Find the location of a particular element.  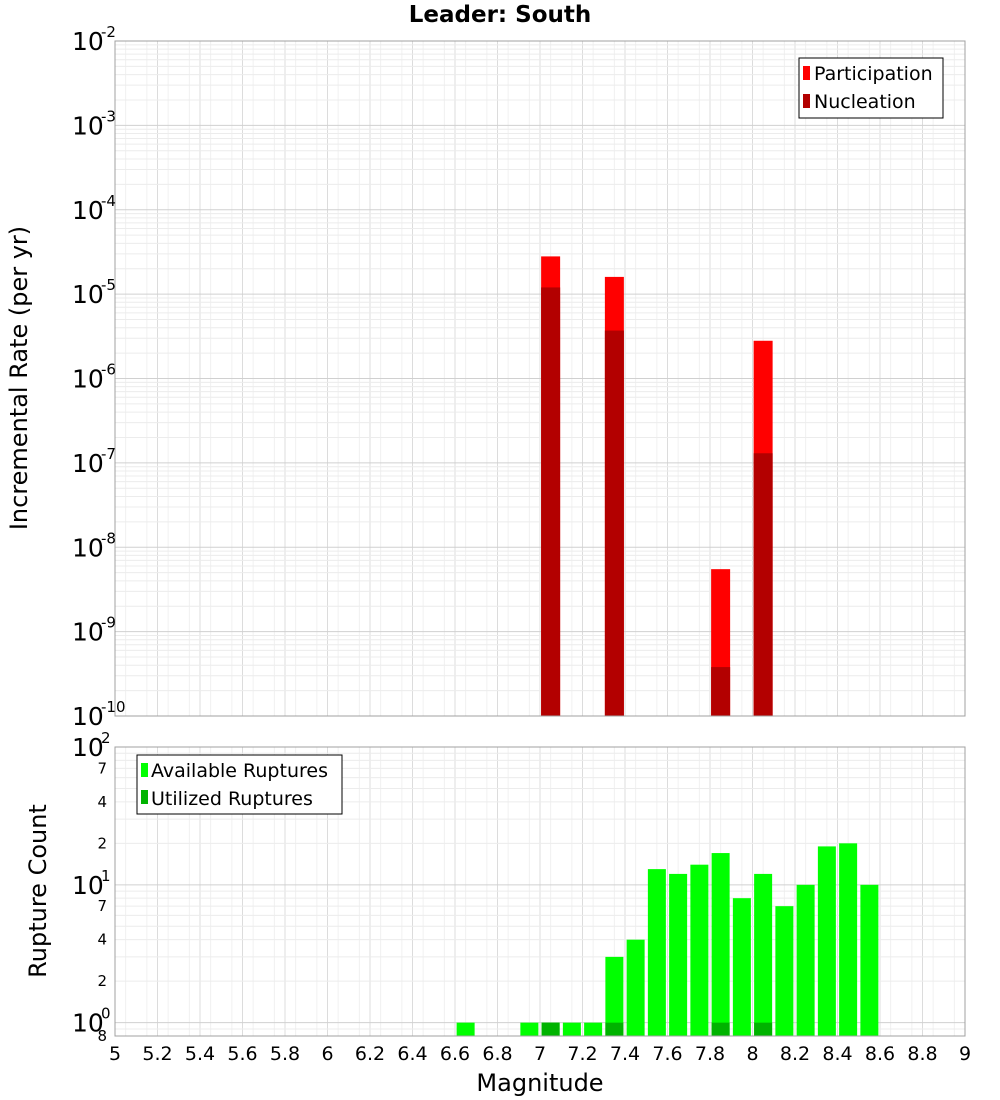

x-tick-label: 8.4 is located at coordinates (837, 1054).